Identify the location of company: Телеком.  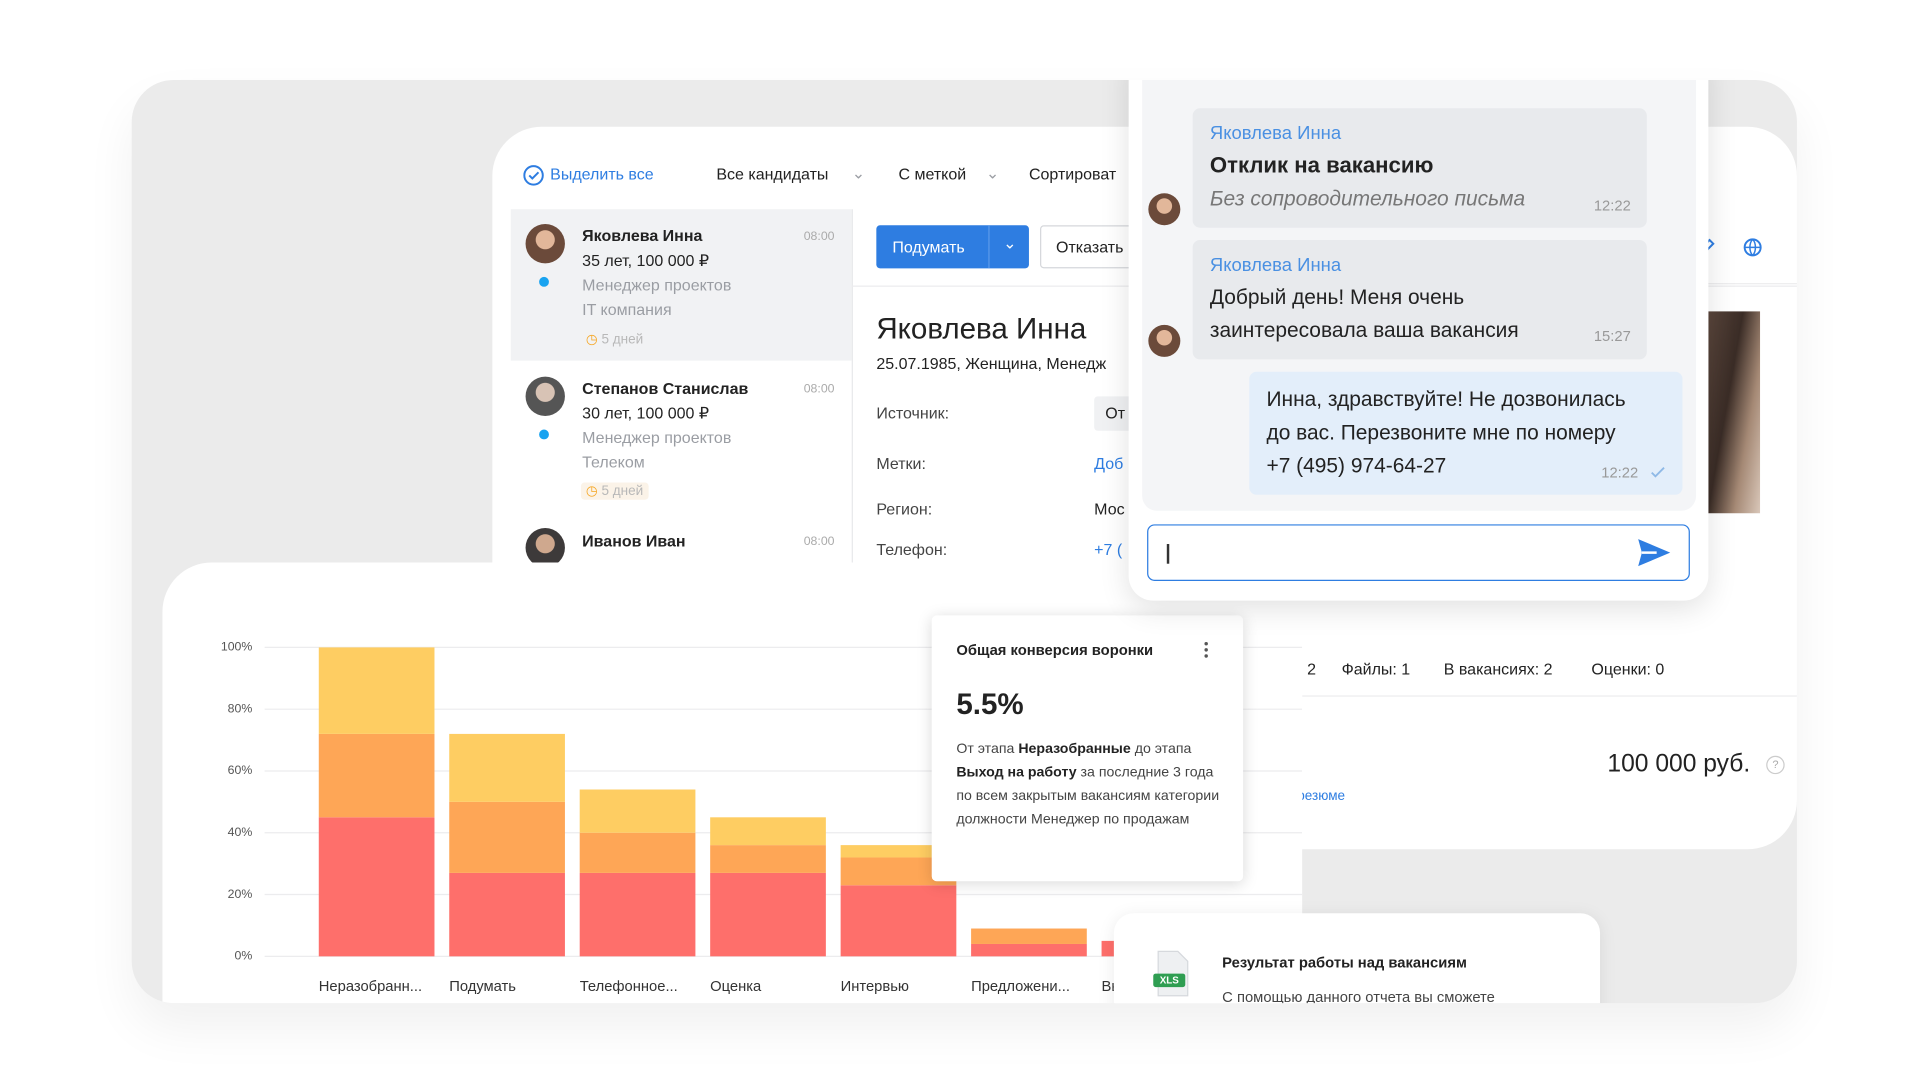
(613, 462).